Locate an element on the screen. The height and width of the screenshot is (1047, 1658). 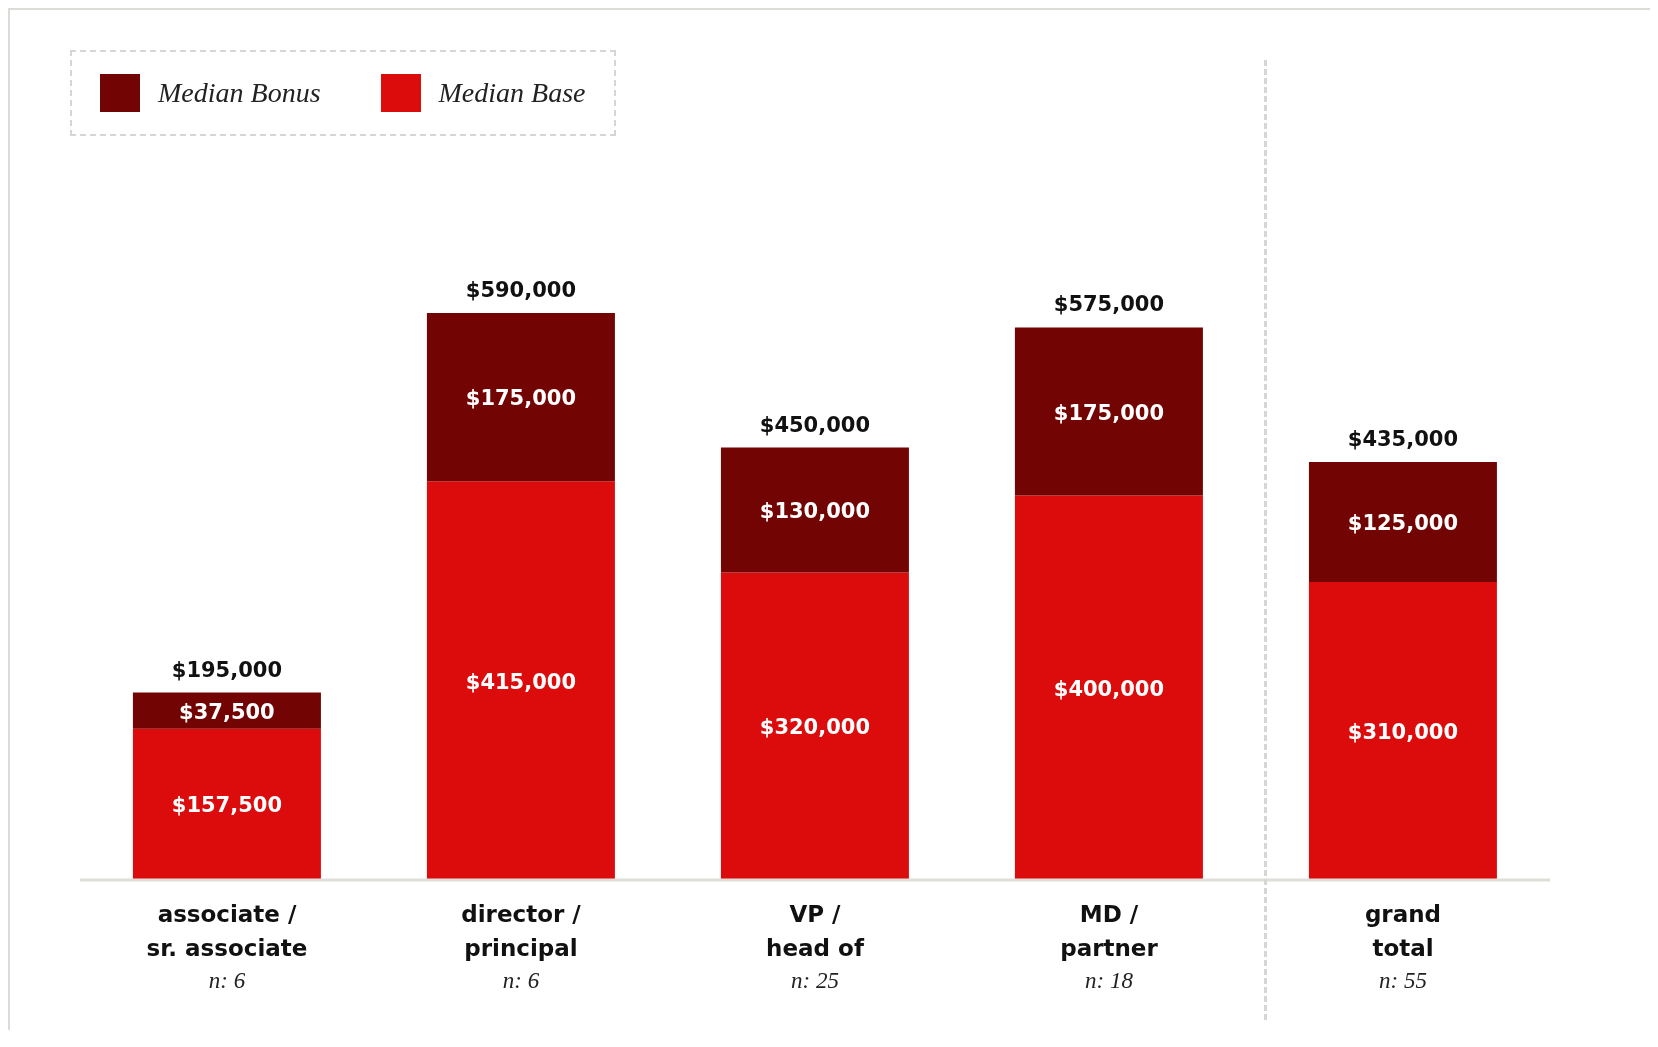
data-label: $320,000 is located at coordinates (815, 727).